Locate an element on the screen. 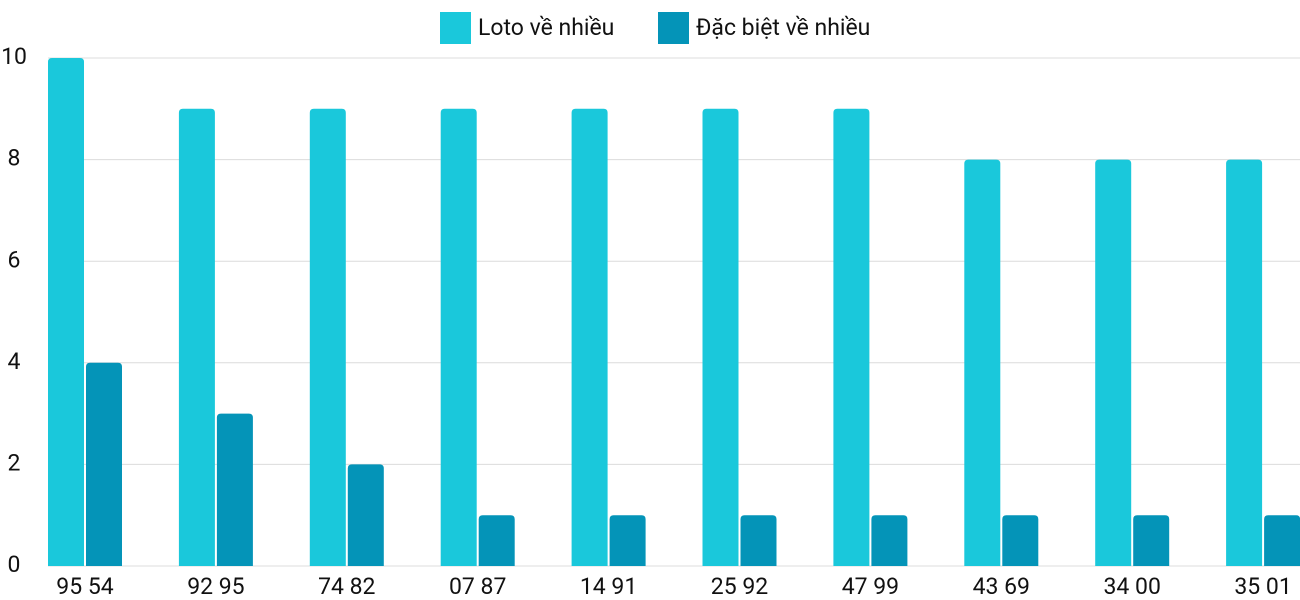  legend-label: Loto về nhiều is located at coordinates (546, 27).